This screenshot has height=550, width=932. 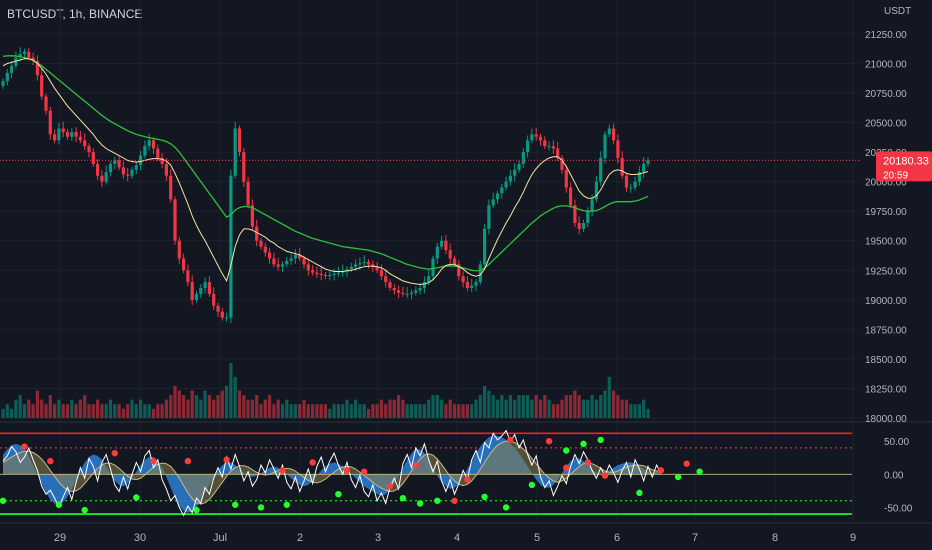 I want to click on price-badge-value: 20180.33, so click(x=906, y=161).